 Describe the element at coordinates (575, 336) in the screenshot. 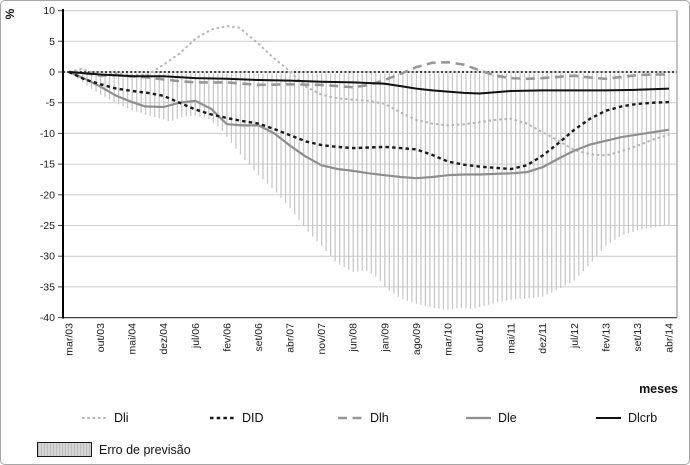

I see `svg-text: jul/12` at that location.